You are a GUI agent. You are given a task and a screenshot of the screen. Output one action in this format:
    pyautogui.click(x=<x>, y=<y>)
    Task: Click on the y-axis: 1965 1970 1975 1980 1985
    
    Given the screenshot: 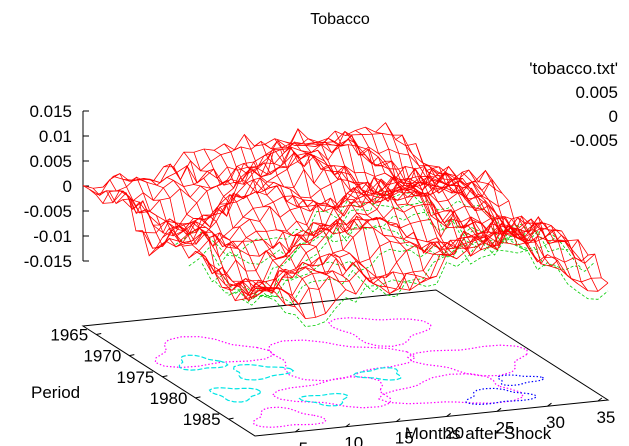 What is the action you would take?
    pyautogui.click(x=142, y=377)
    